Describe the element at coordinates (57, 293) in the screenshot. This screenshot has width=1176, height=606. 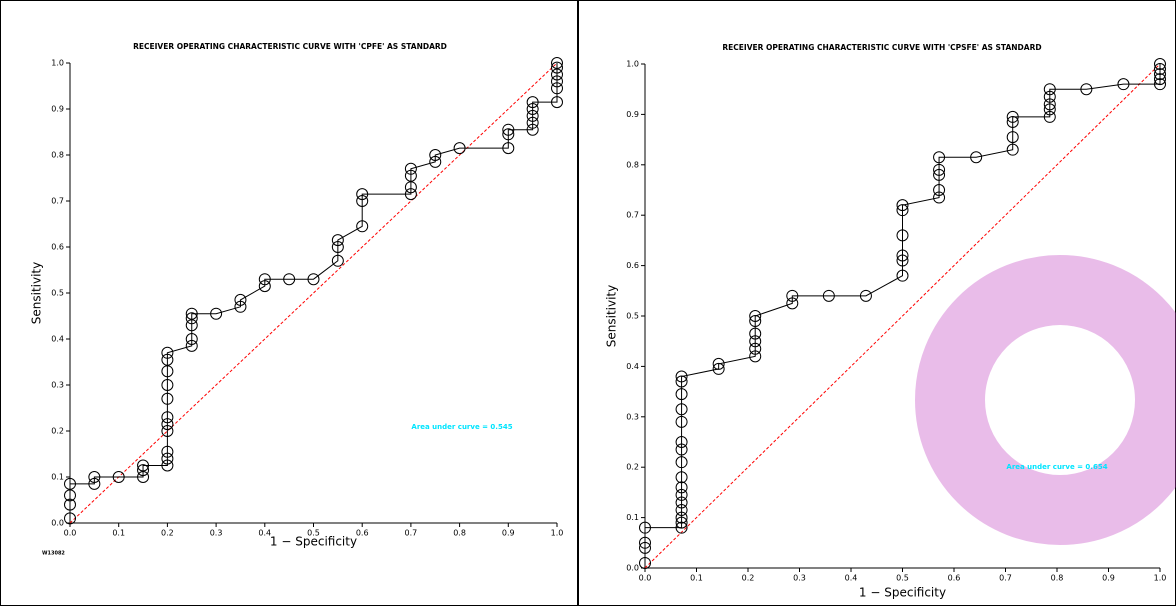
I see `y-tick-label: 0.5` at that location.